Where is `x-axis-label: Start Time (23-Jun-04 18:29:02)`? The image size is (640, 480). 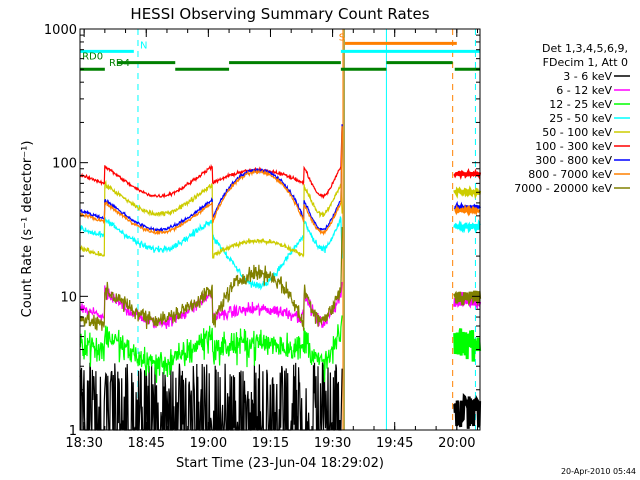
x-axis-label: Start Time (23-Jun-04 18:29:02) is located at coordinates (280, 463).